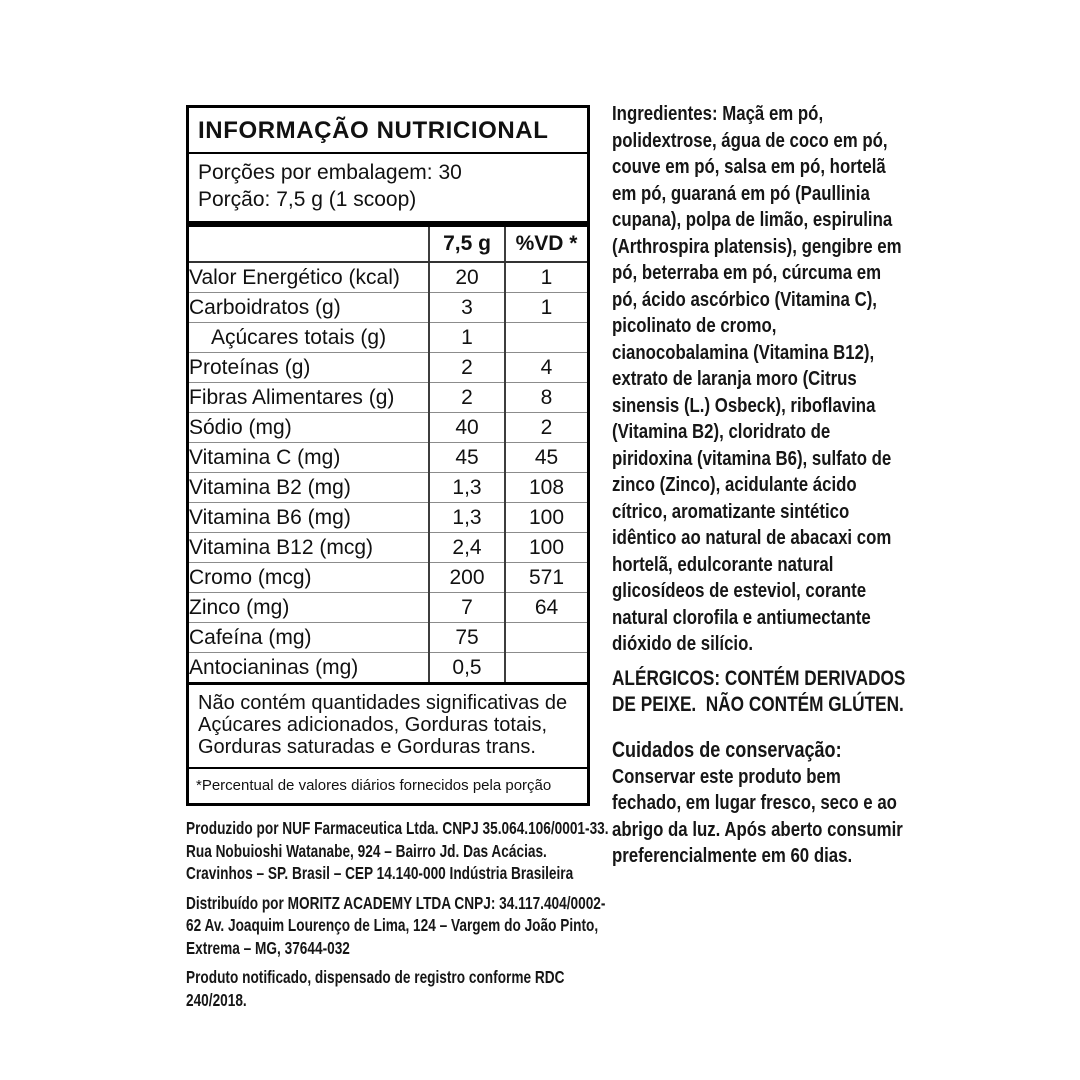 This screenshot has height=1080, width=1080. I want to click on nutrient-row: Cafeína (mg) 75, so click(388, 637).